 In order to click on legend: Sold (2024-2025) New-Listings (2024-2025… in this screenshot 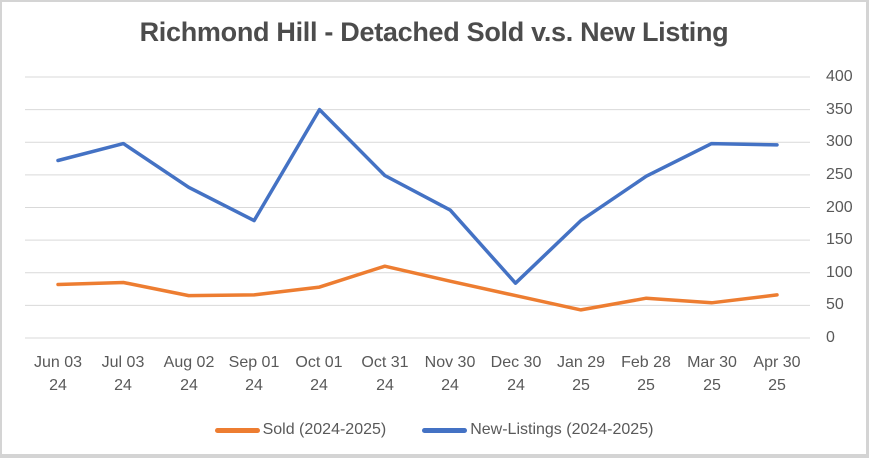, I will do `click(434, 430)`.